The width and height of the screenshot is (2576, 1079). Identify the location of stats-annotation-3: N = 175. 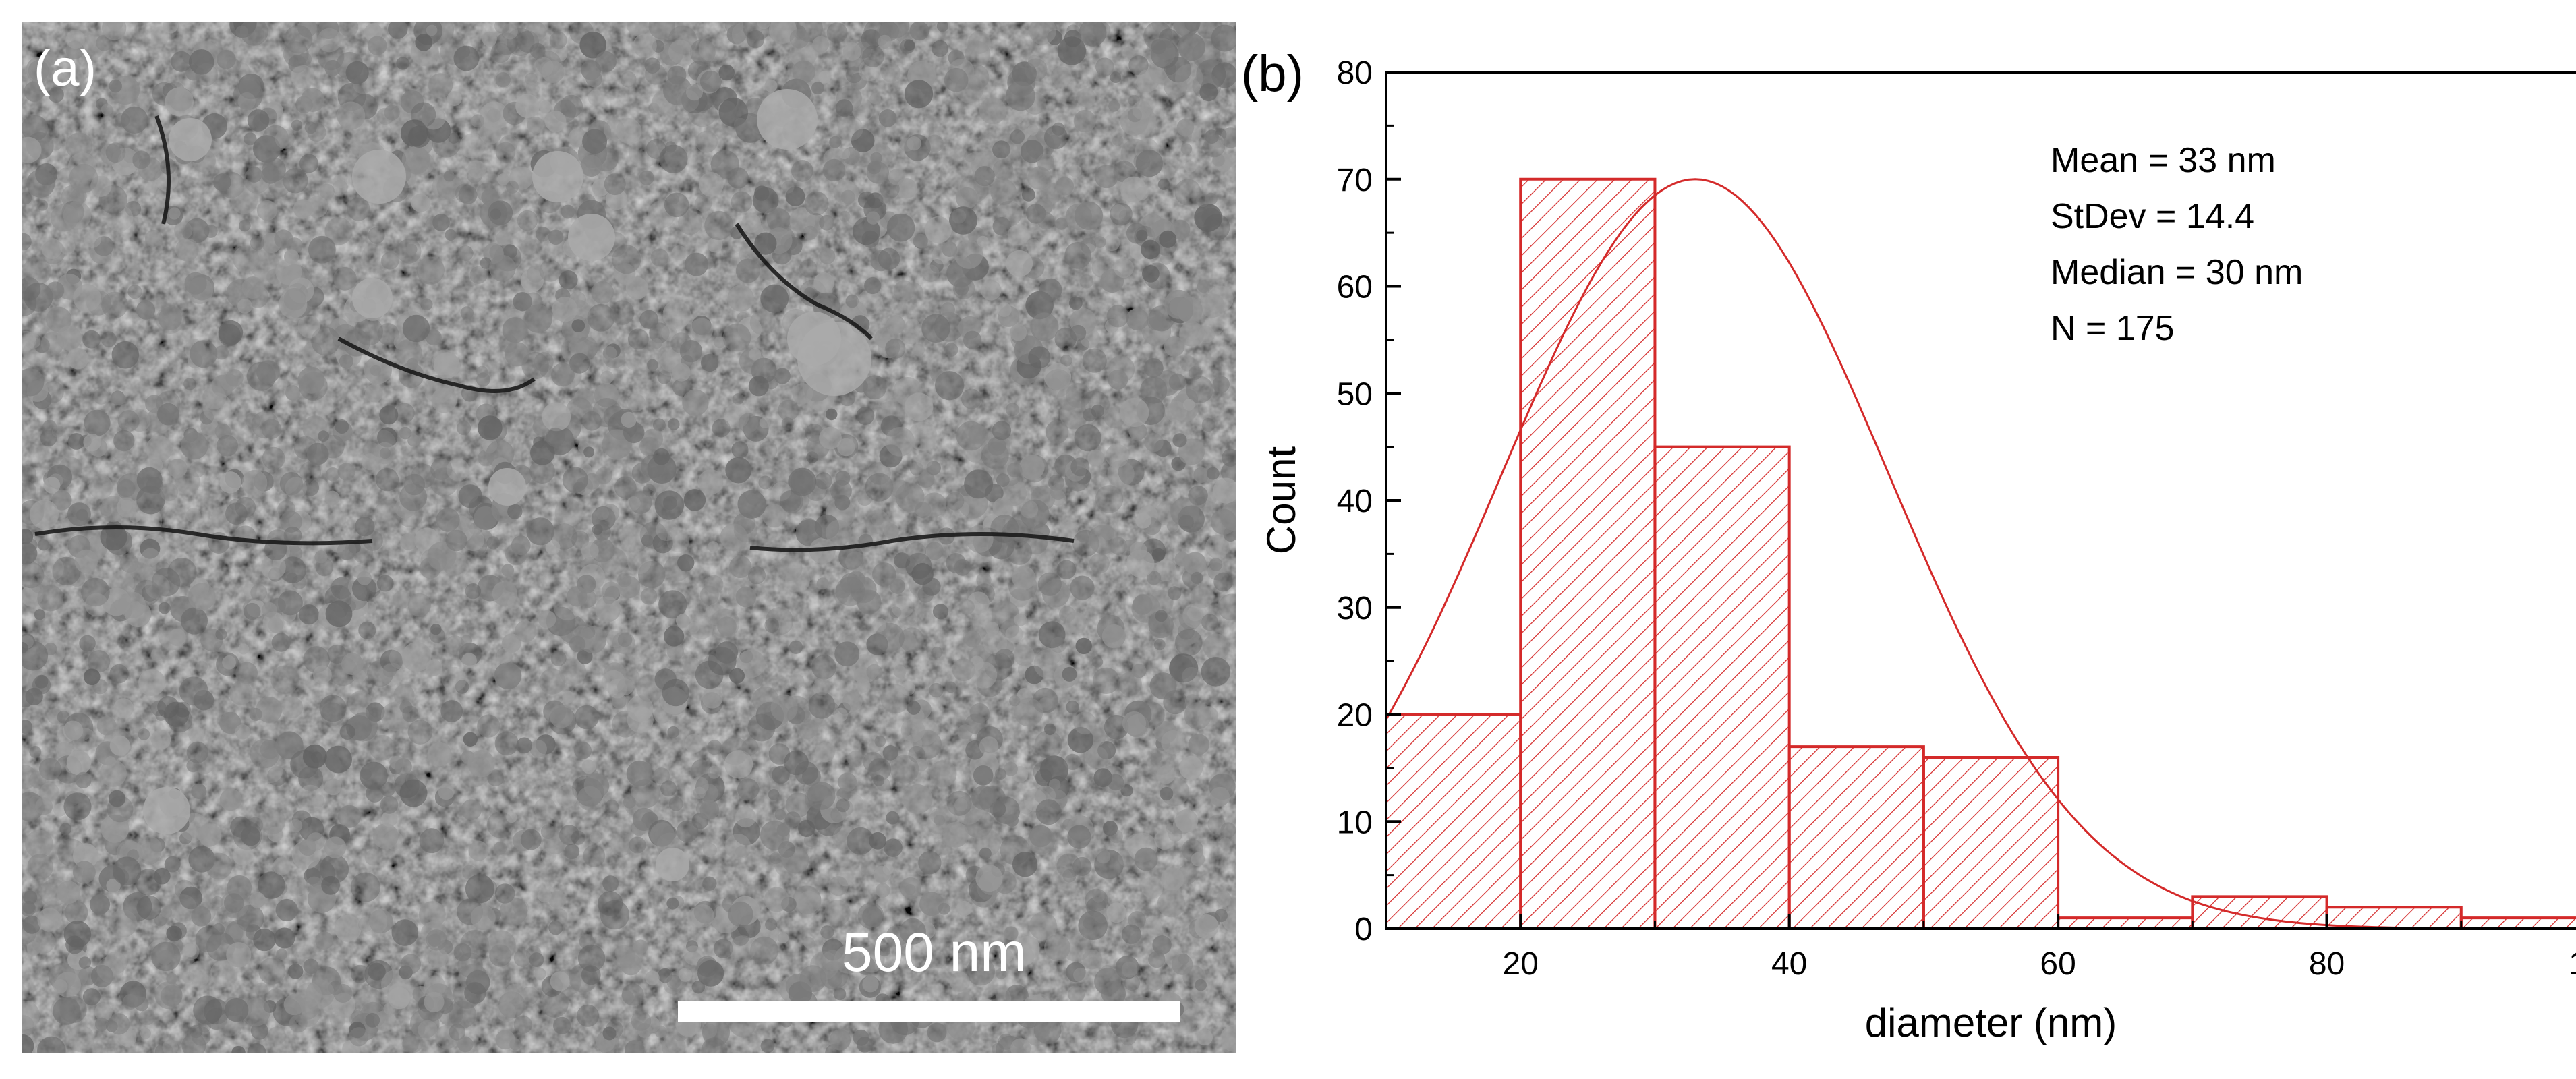
(2113, 328).